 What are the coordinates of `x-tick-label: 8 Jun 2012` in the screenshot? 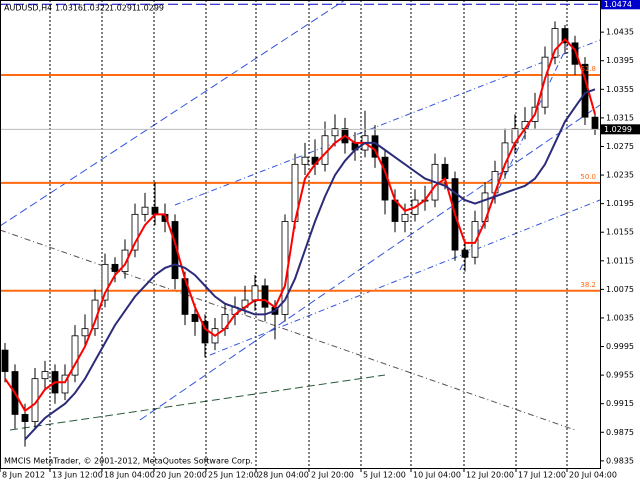 It's located at (23, 475).